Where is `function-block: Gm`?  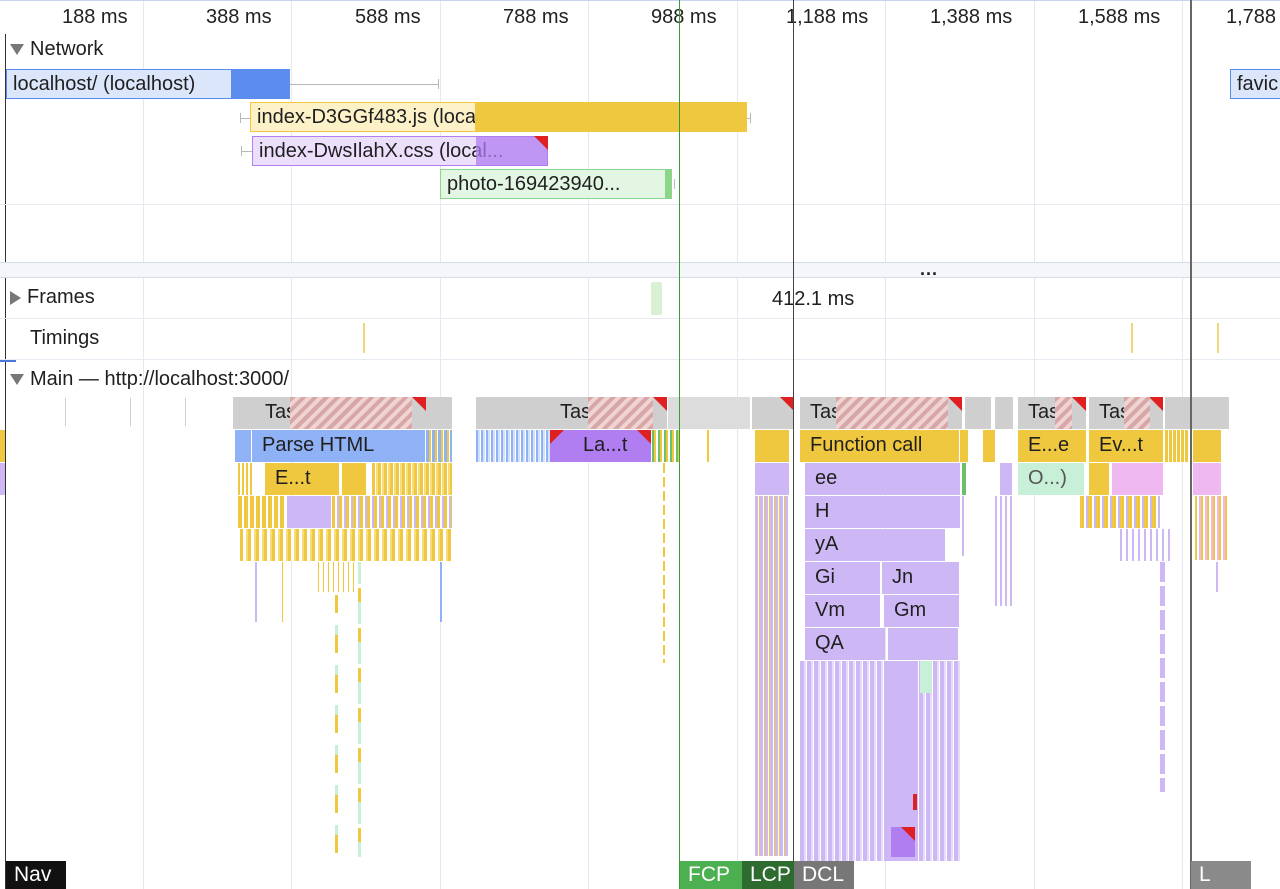
function-block: Gm is located at coordinates (921, 611).